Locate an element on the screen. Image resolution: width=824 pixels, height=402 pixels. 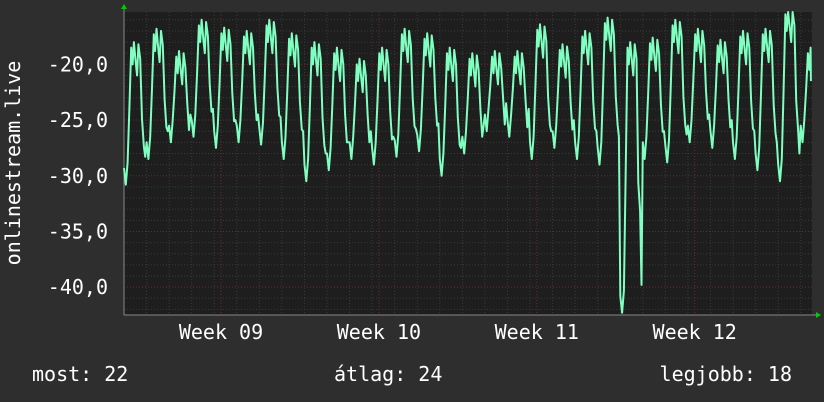
stat-average: átlag: 24 is located at coordinates (388, 374).